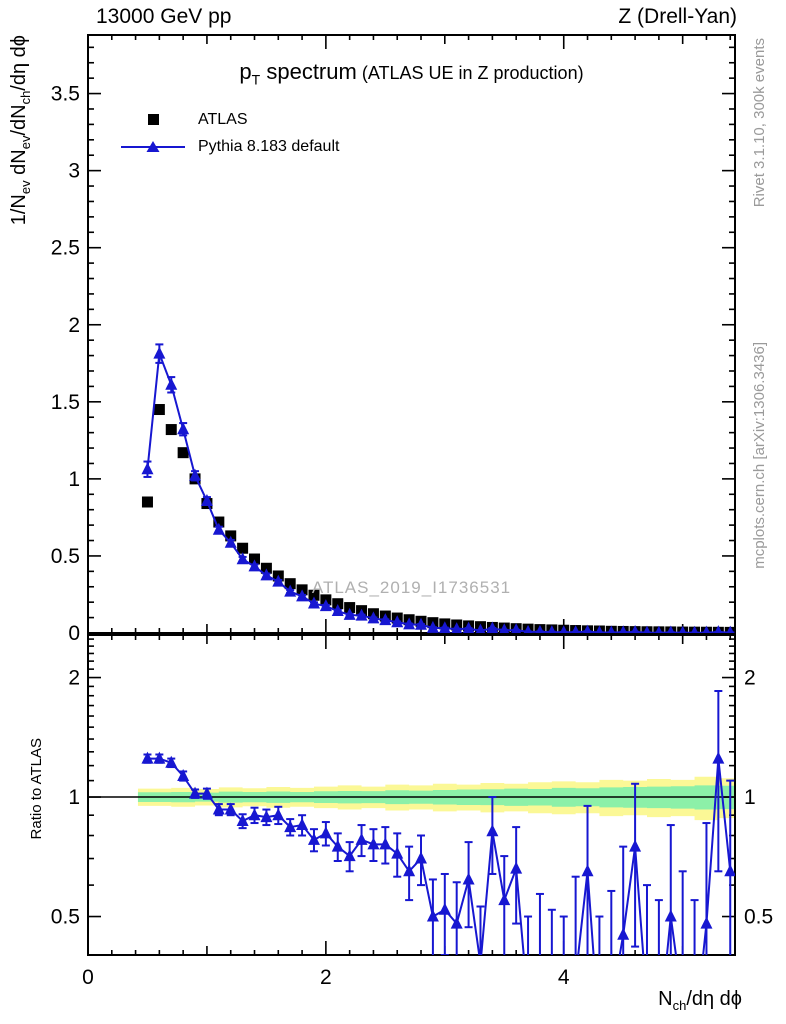  Describe the element at coordinates (65, 94) in the screenshot. I see `svg-text: 3.5` at that location.